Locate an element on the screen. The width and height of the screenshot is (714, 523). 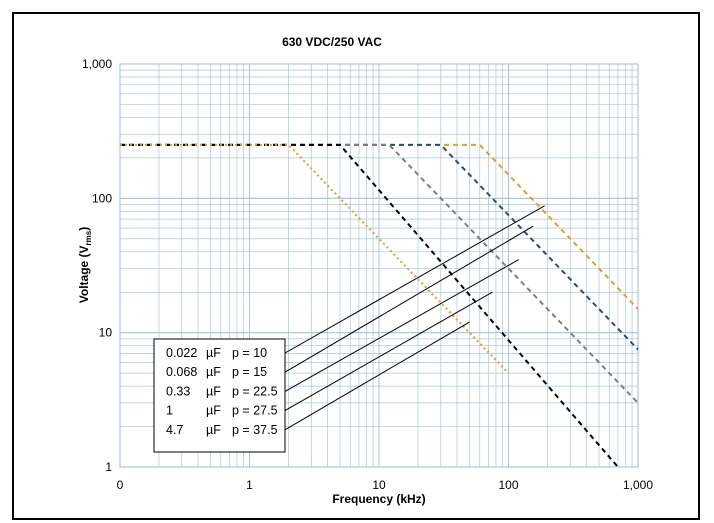
x-tick-label: 100 is located at coordinates (508, 485).